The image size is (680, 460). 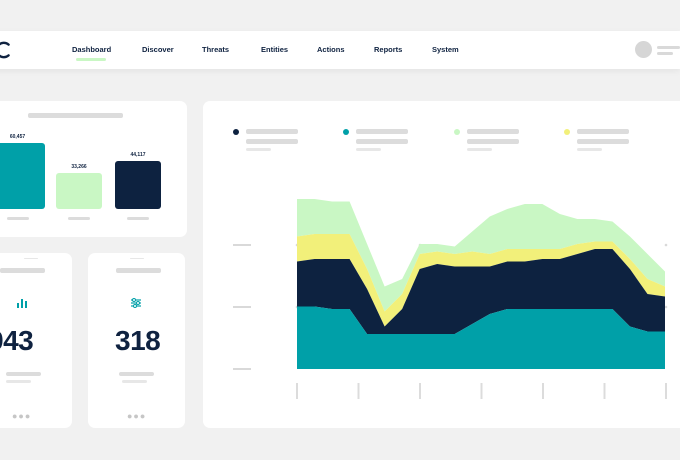 What do you see at coordinates (216, 49) in the screenshot?
I see `nav-item-threats: Threats` at bounding box center [216, 49].